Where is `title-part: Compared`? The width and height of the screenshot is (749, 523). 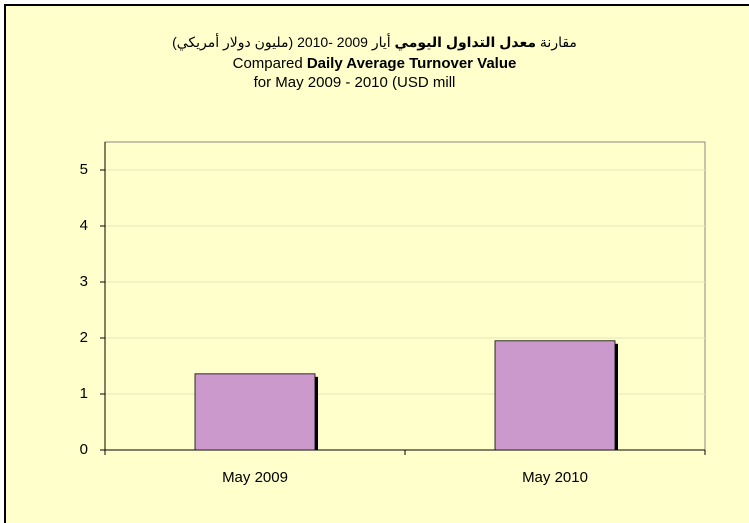
title-part: Compared is located at coordinates (269, 63).